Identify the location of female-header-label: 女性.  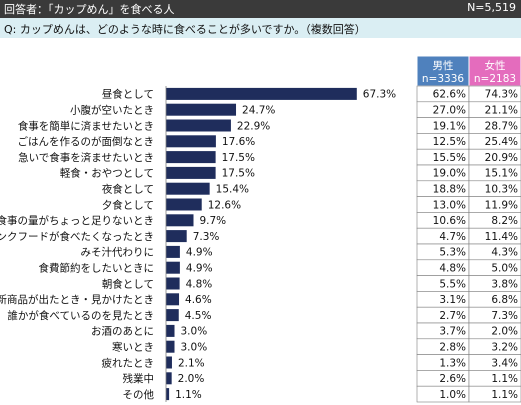
(495, 65).